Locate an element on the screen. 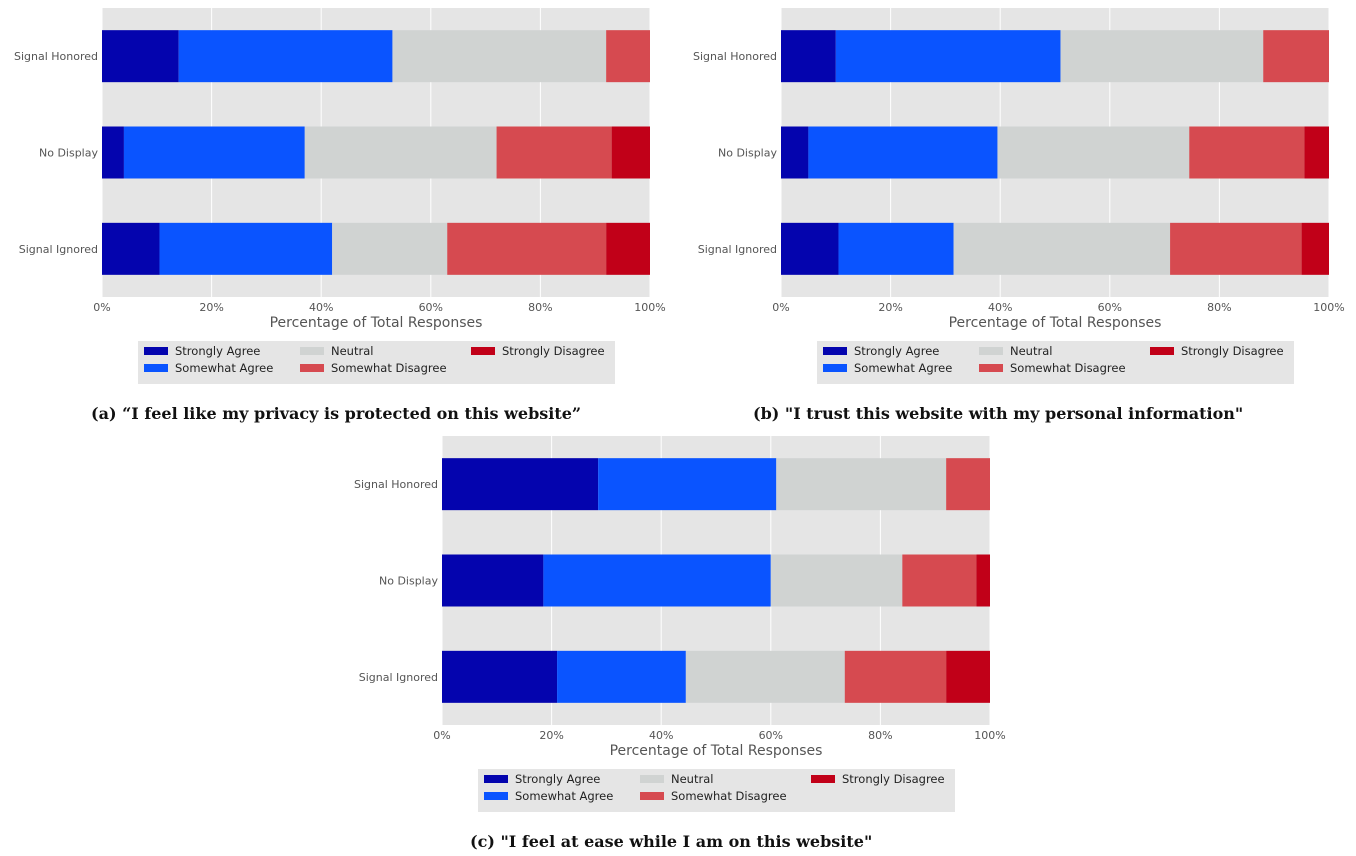 The width and height of the screenshot is (1356, 856). bar-signal-ignored-somewhat-agree is located at coordinates (896, 248).